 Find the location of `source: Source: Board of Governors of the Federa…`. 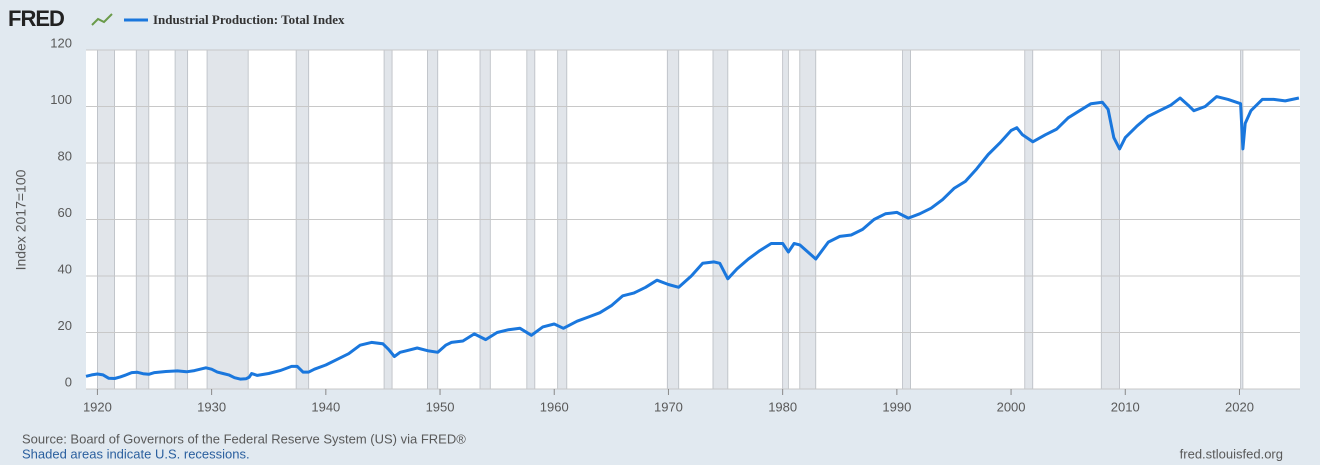

source: Source: Board of Governors of the Federa… is located at coordinates (244, 438).